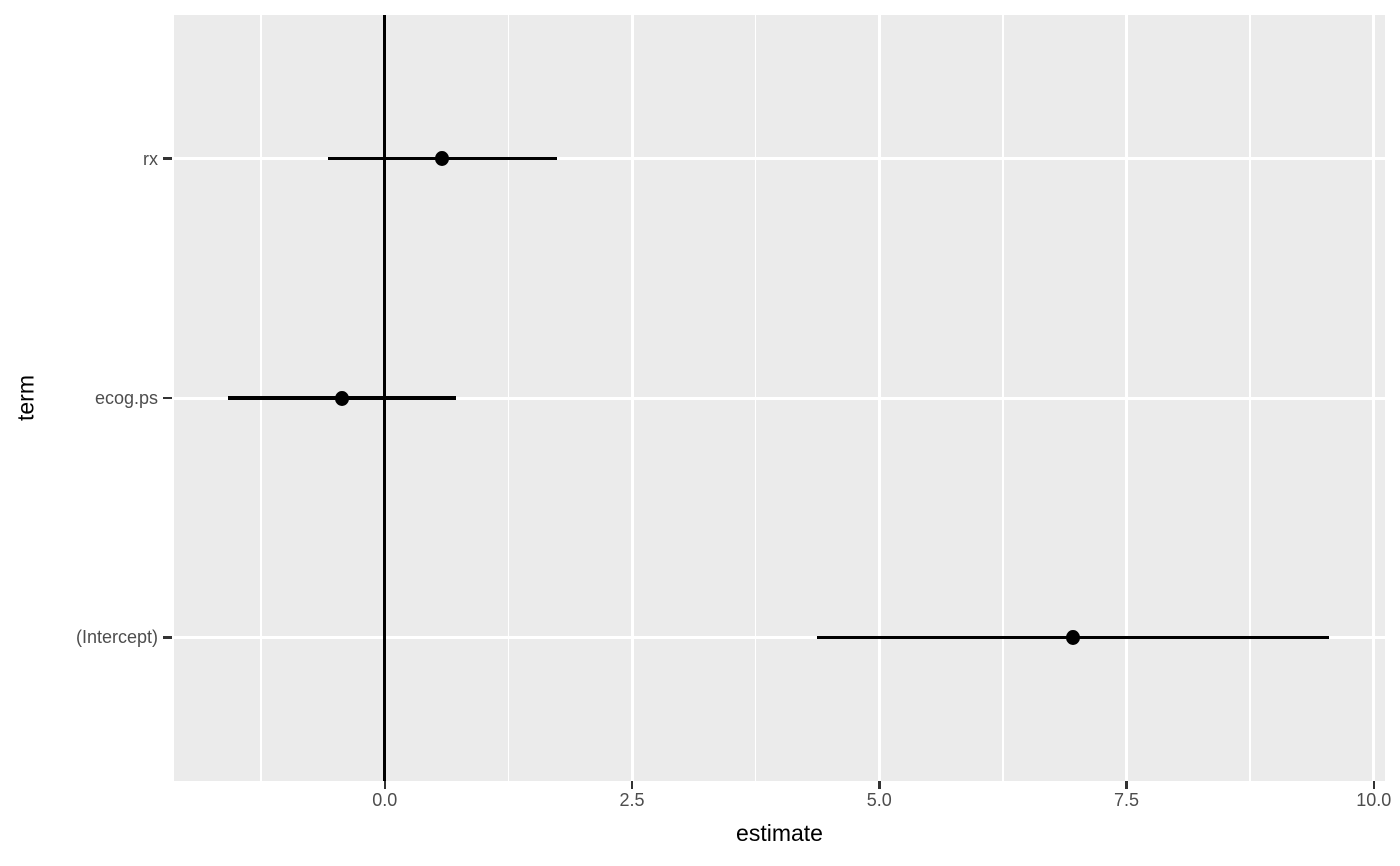  What do you see at coordinates (25, 398) in the screenshot?
I see `y-axis-title: term` at bounding box center [25, 398].